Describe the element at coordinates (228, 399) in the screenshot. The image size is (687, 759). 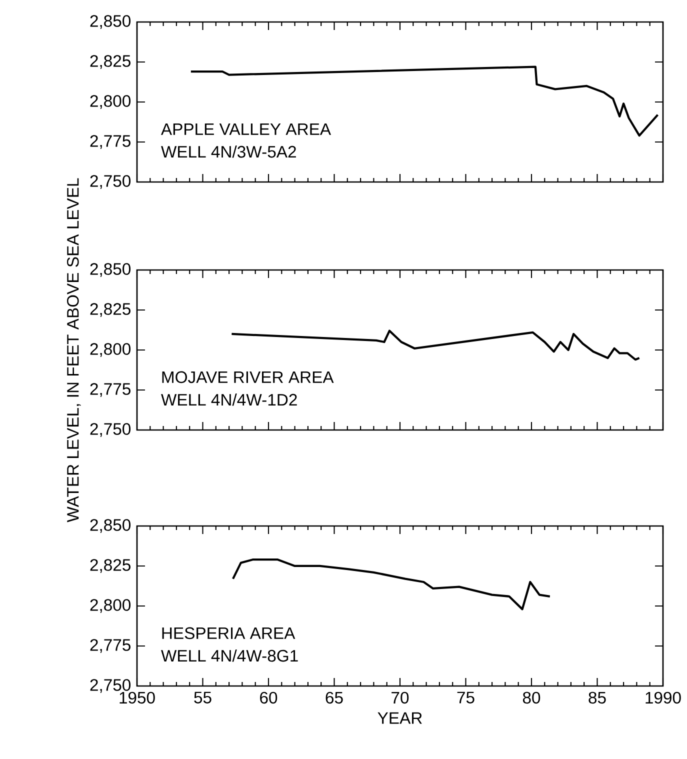
I see `annotation: WELL 4N/4W-1D2` at that location.